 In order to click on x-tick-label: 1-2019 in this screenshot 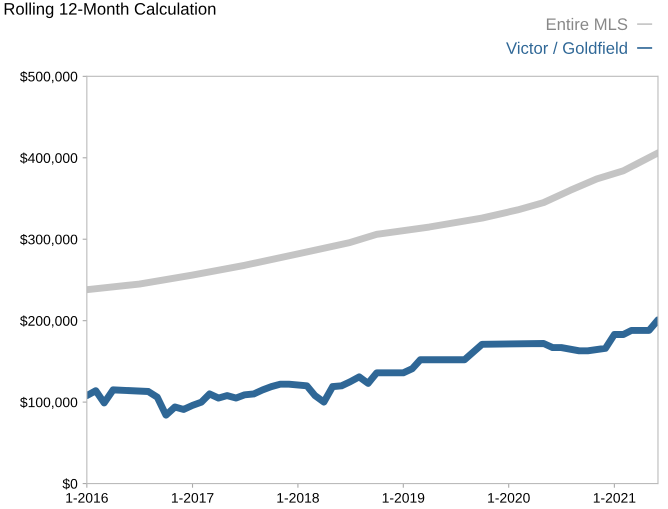, I will do `click(403, 497)`.